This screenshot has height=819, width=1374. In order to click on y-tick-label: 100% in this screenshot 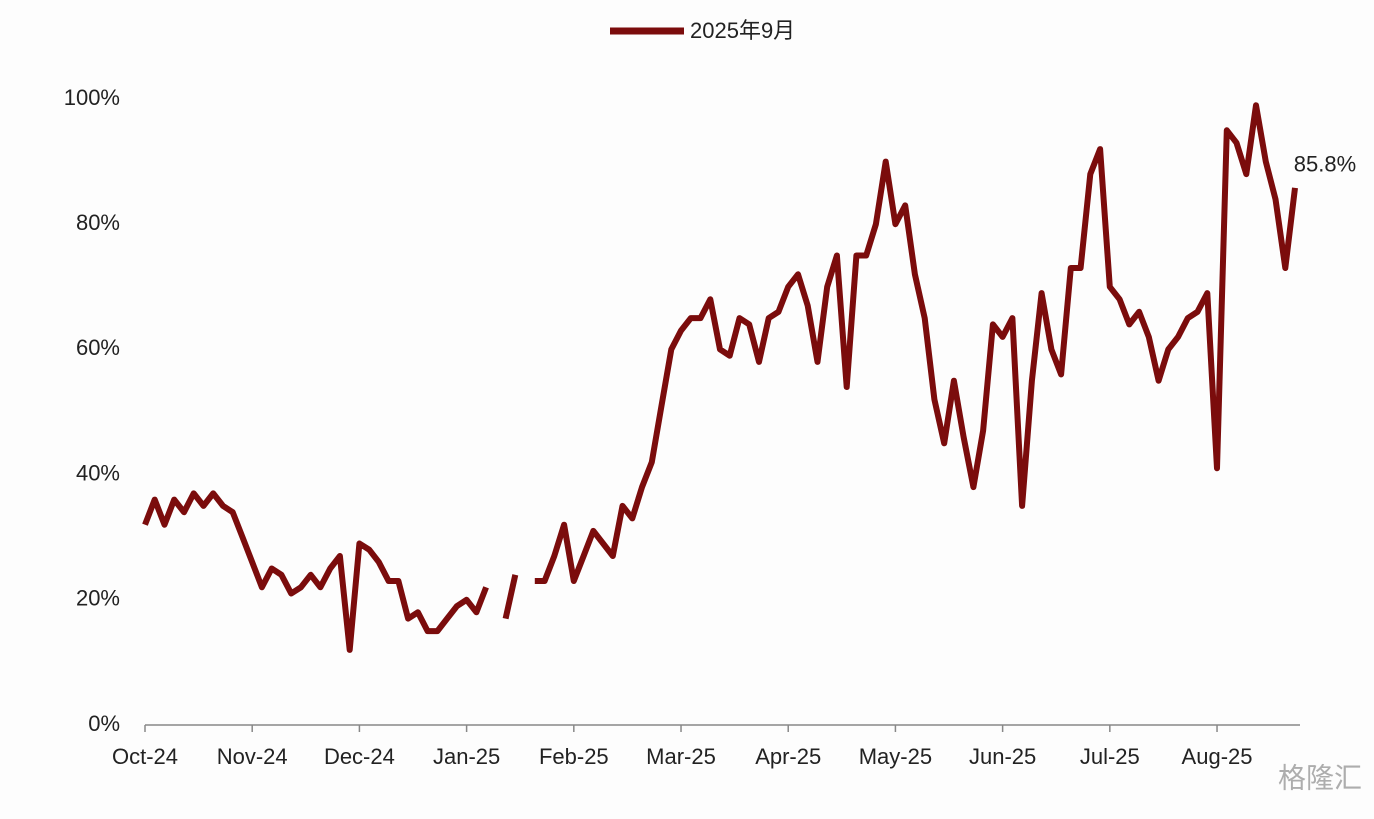, I will do `click(92, 97)`.